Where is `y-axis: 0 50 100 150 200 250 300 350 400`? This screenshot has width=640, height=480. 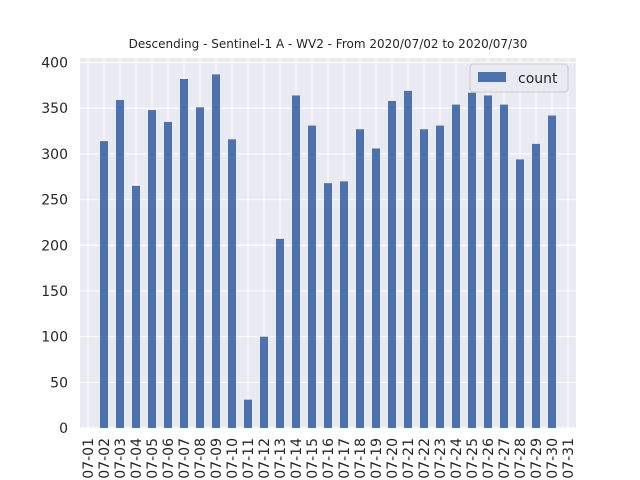 y-axis: 0 50 100 150 200 250 300 350 400 is located at coordinates (54, 246).